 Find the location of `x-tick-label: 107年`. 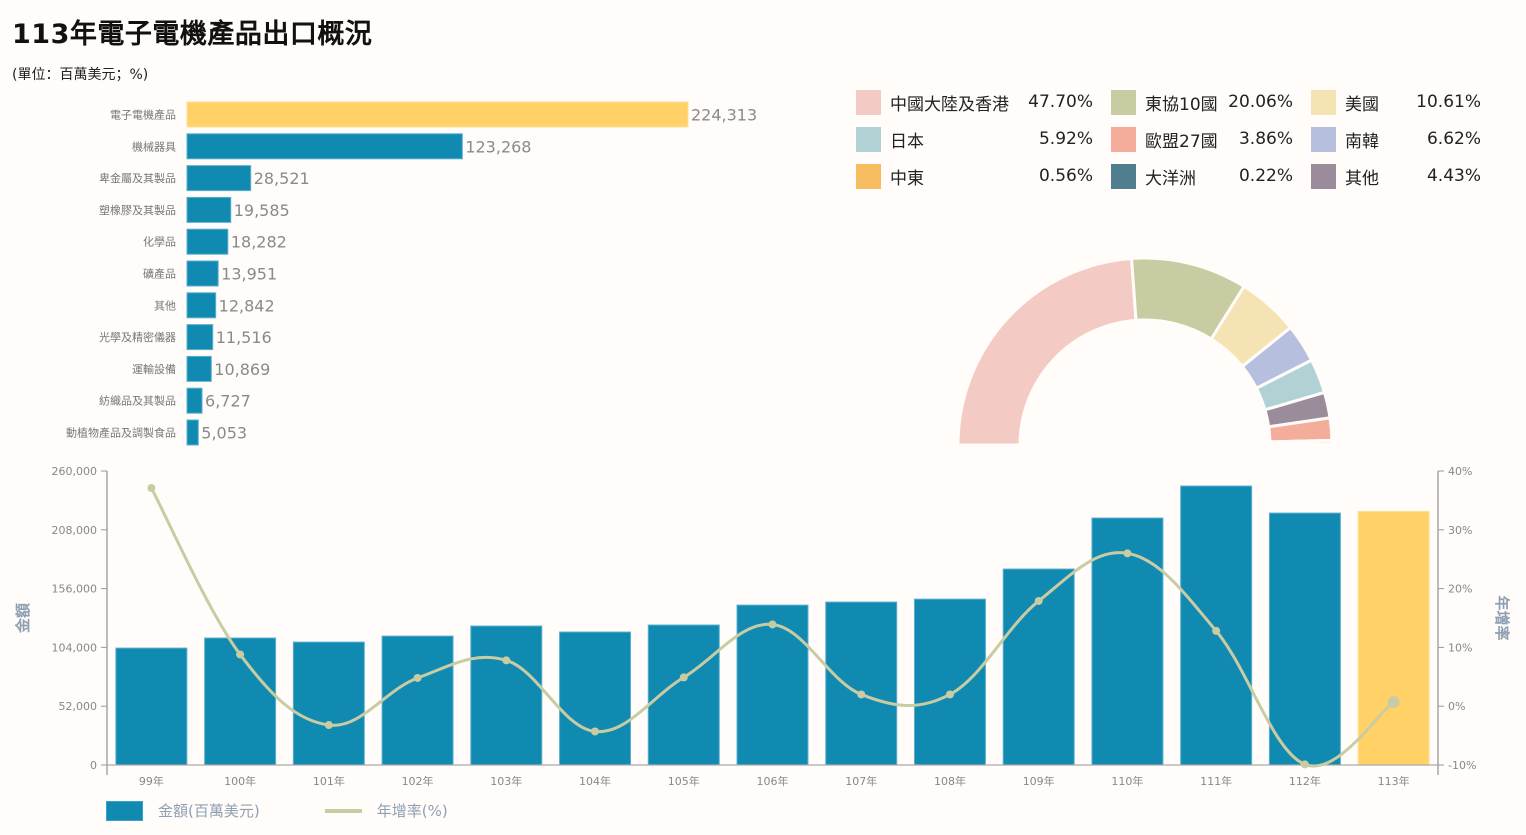

x-tick-label: 107年 is located at coordinates (861, 781).